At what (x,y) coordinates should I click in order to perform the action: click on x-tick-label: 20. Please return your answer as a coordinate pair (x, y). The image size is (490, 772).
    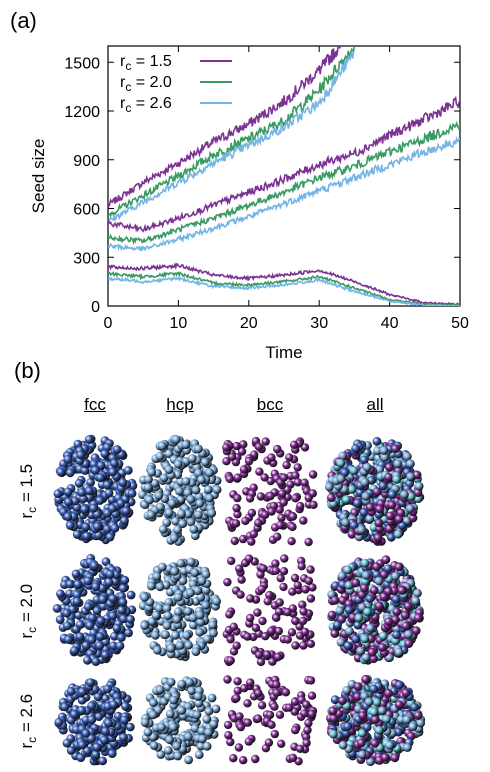
    Looking at the image, I should click on (249, 323).